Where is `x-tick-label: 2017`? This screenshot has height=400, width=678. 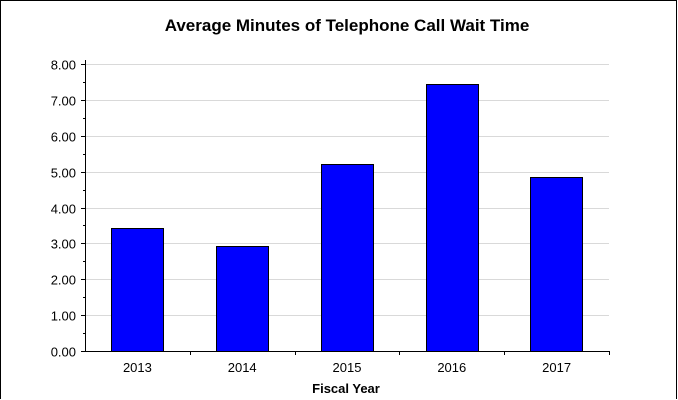
x-tick-label: 2017 is located at coordinates (556, 367).